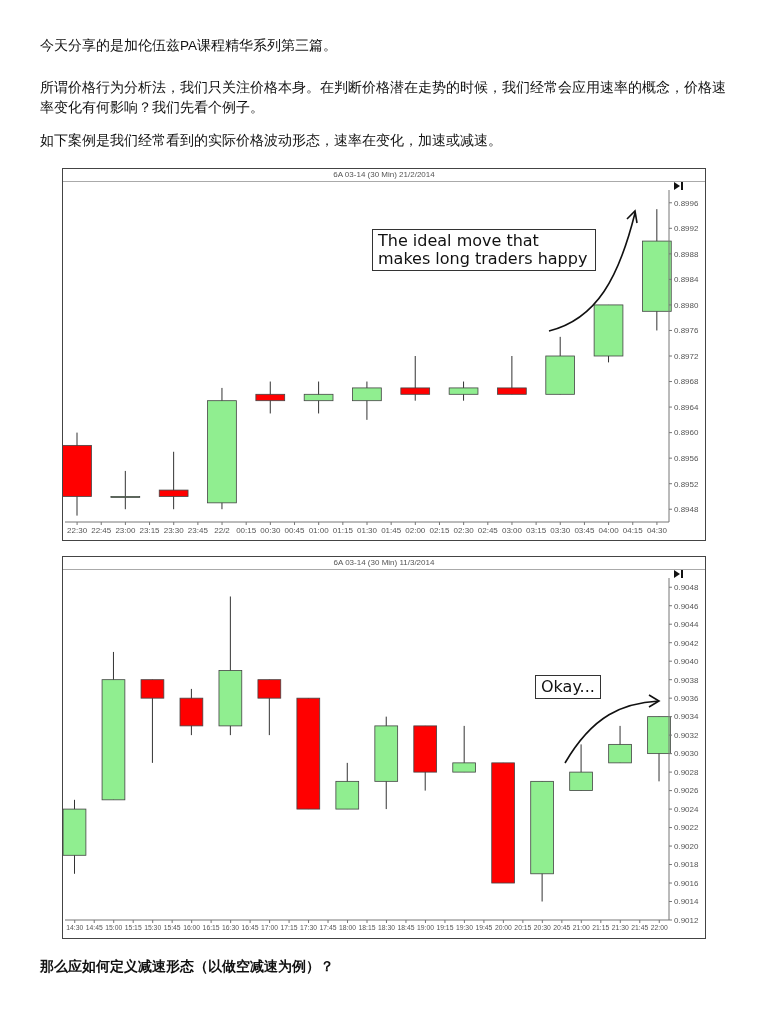 Image resolution: width=768 pixels, height=1024 pixels. What do you see at coordinates (101, 530) in the screenshot?
I see `x-tick-label: 22:45` at bounding box center [101, 530].